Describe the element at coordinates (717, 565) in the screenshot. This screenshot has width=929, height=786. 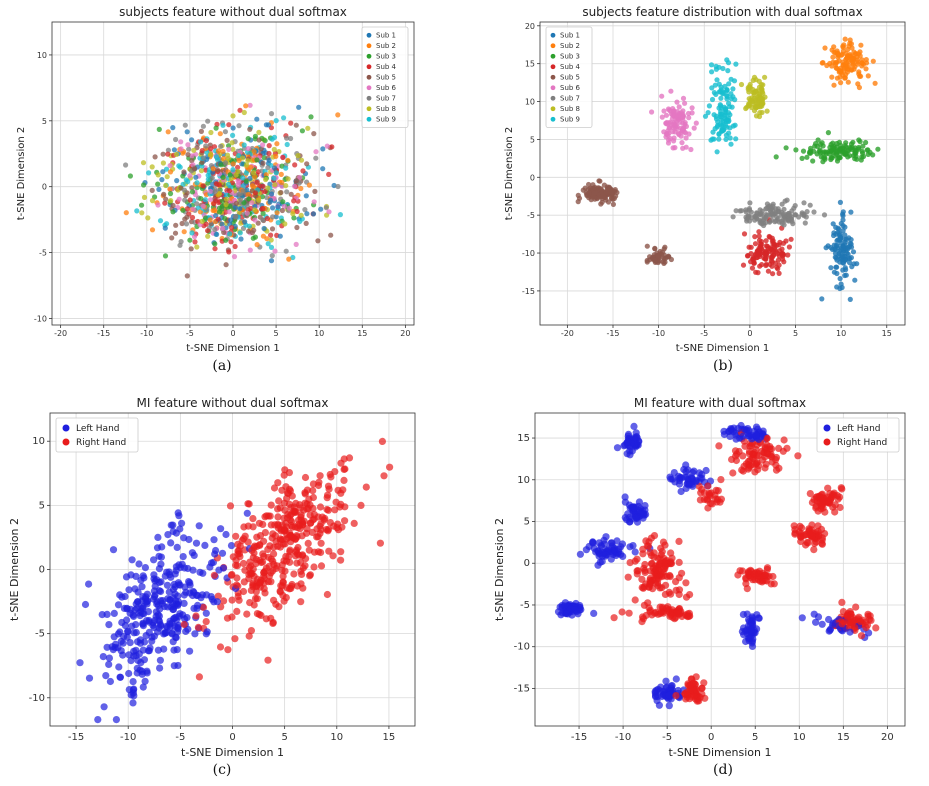
I see `points` at that location.